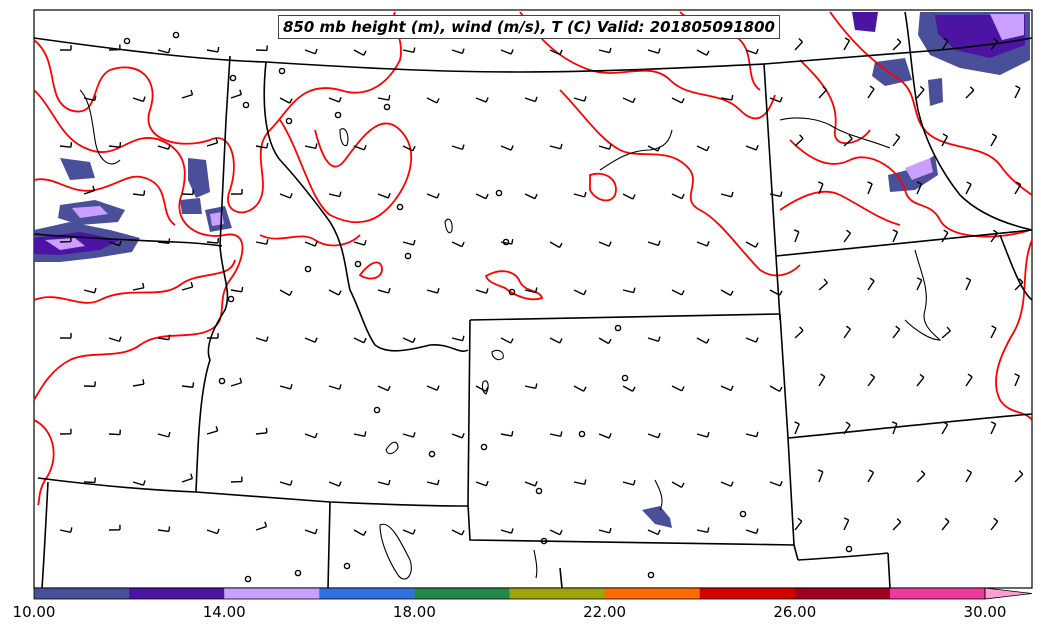 Image resolution: width=1041 pixels, height=633 pixels. I want to click on shade-idaho-west, so click(199, 178).